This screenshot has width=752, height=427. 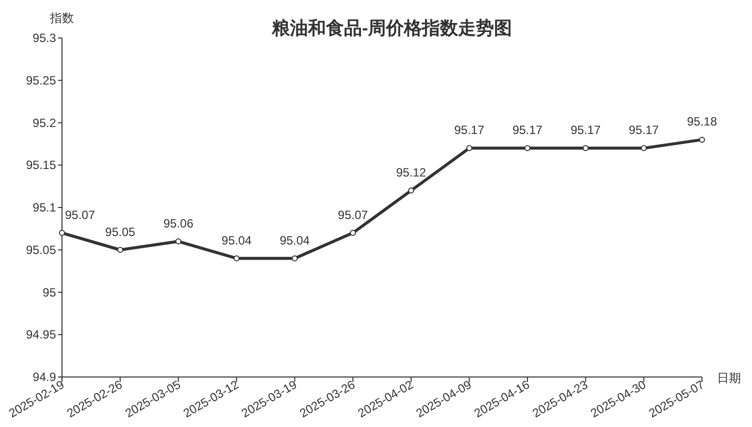 What do you see at coordinates (178, 223) in the screenshot?
I see `data-label: 95.06` at bounding box center [178, 223].